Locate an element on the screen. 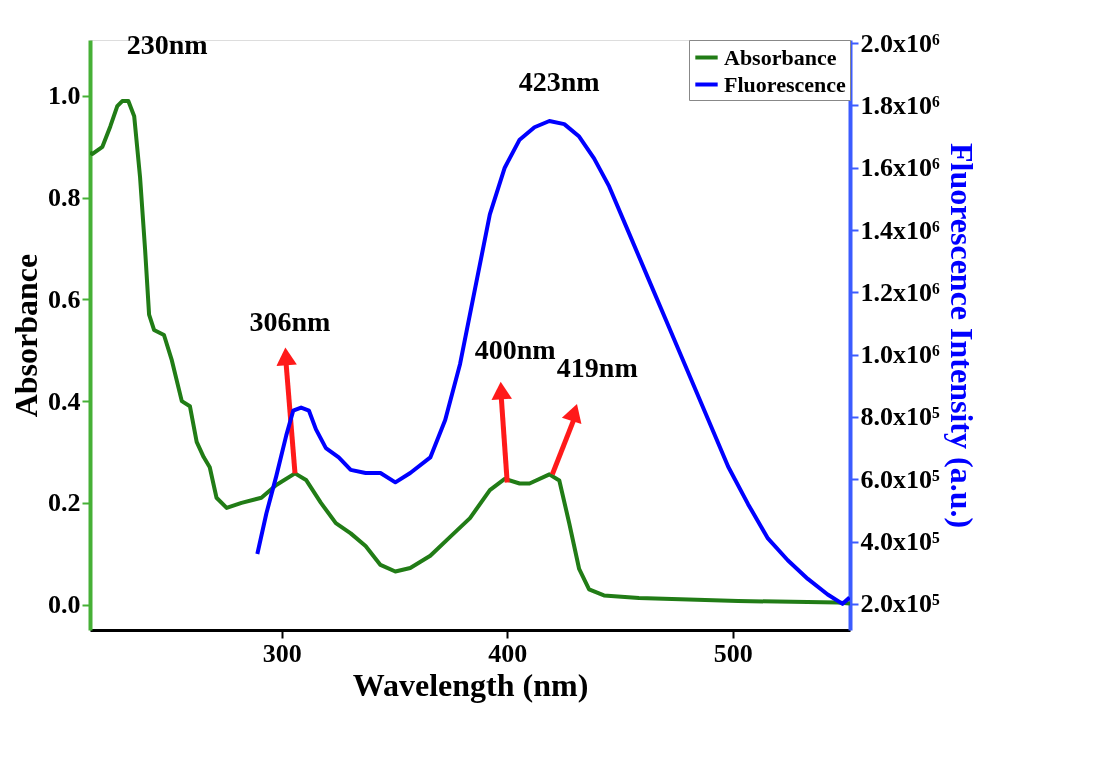 The width and height of the screenshot is (1116, 778). annotation: 423nm is located at coordinates (559, 82).